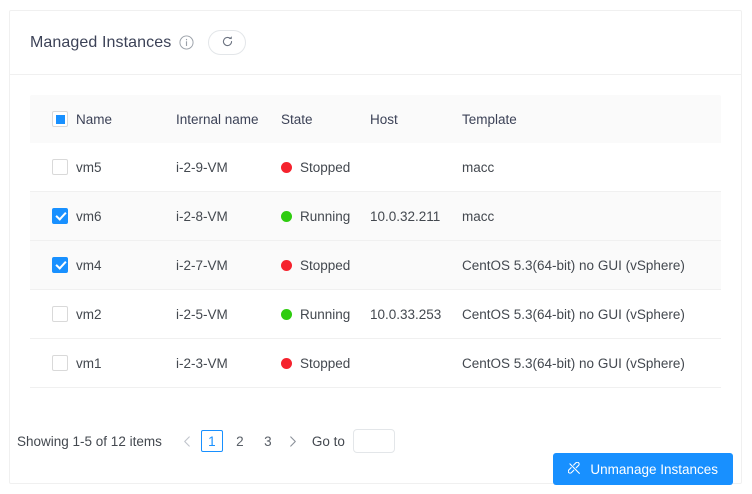  Describe the element at coordinates (375, 43) in the screenshot. I see `card-header: Managed Instances` at that location.